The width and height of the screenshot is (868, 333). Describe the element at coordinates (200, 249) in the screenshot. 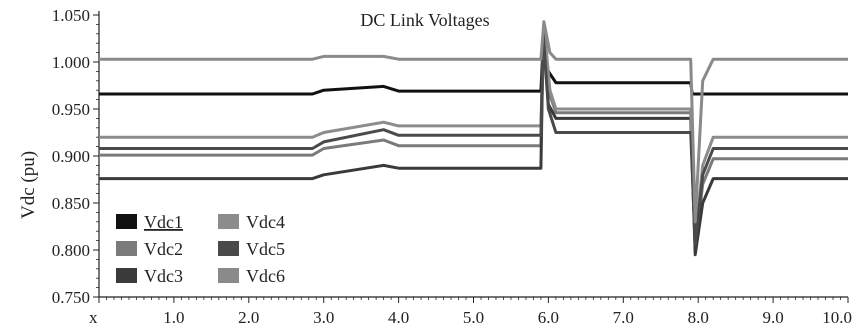

I see `legend: Vdc1 Vdc2 Vdc3 Vdc4 Vdc5 Vdc6` at that location.